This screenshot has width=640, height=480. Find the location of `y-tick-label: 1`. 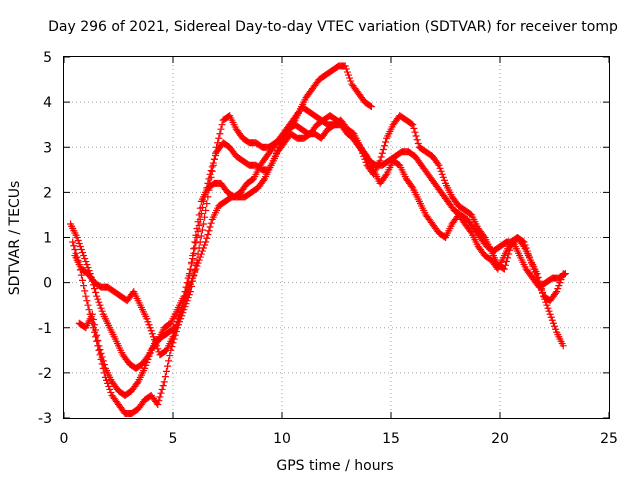

y-tick-label: 1 is located at coordinates (47, 239).